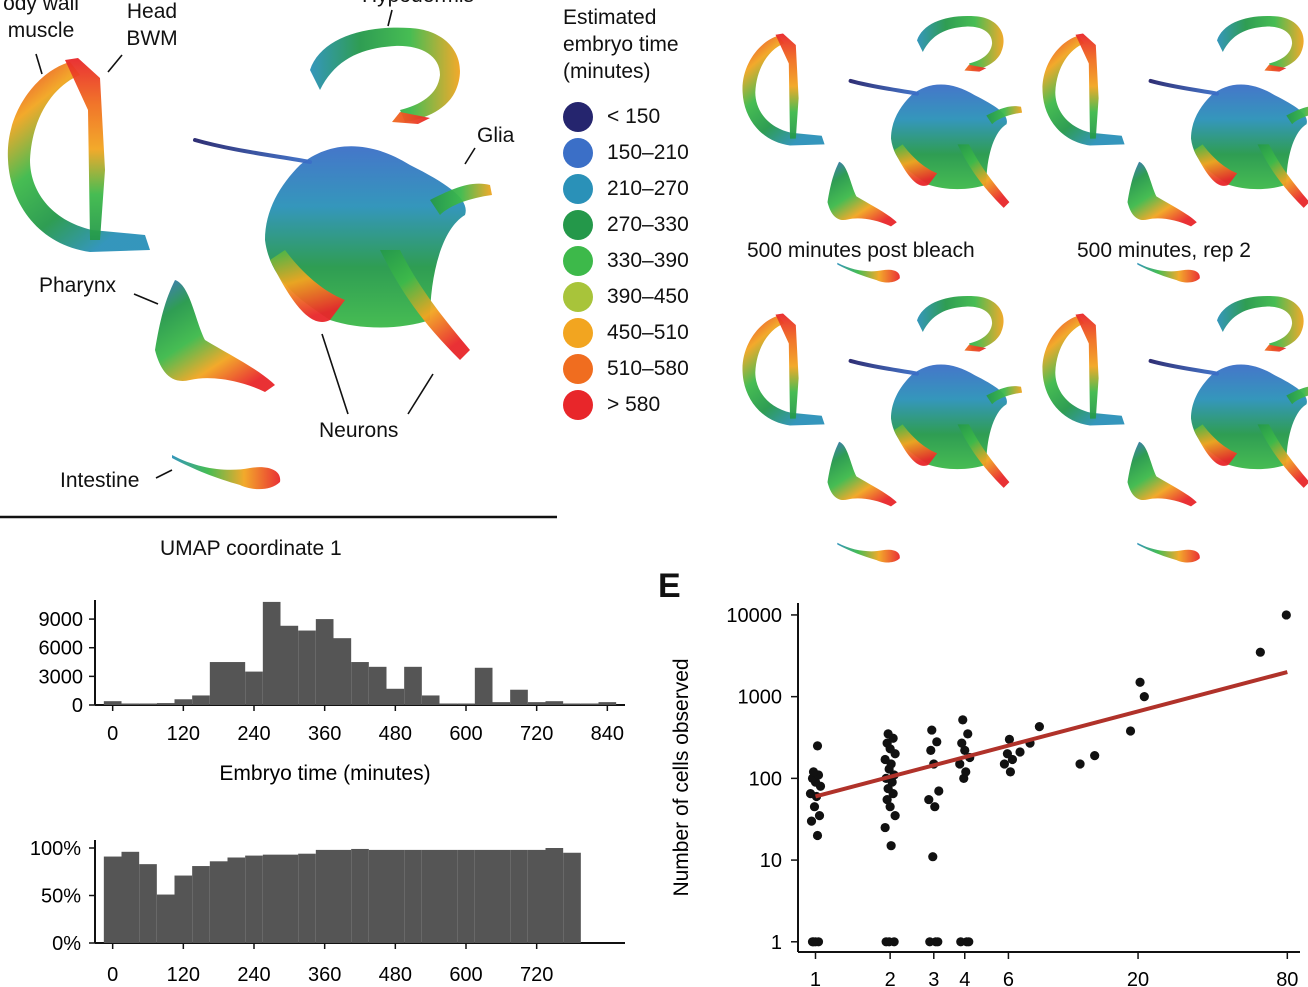 The width and height of the screenshot is (1308, 987). Describe the element at coordinates (395, 975) in the screenshot. I see `x-tick-label: 480` at that location.